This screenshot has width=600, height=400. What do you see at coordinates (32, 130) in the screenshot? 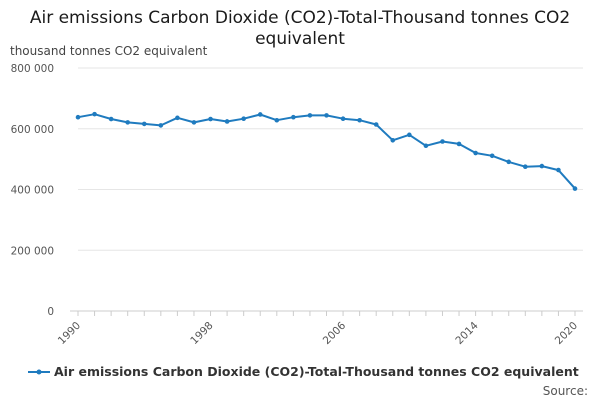
I see `y-tick-label: 600 000` at bounding box center [32, 130].